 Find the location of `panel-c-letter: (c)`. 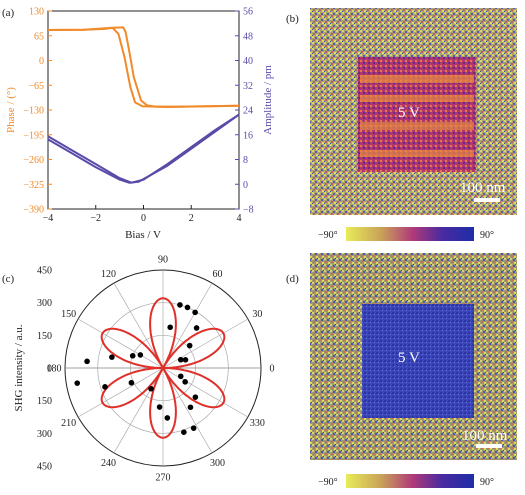

panel-c-letter: (c) is located at coordinates (8, 279).